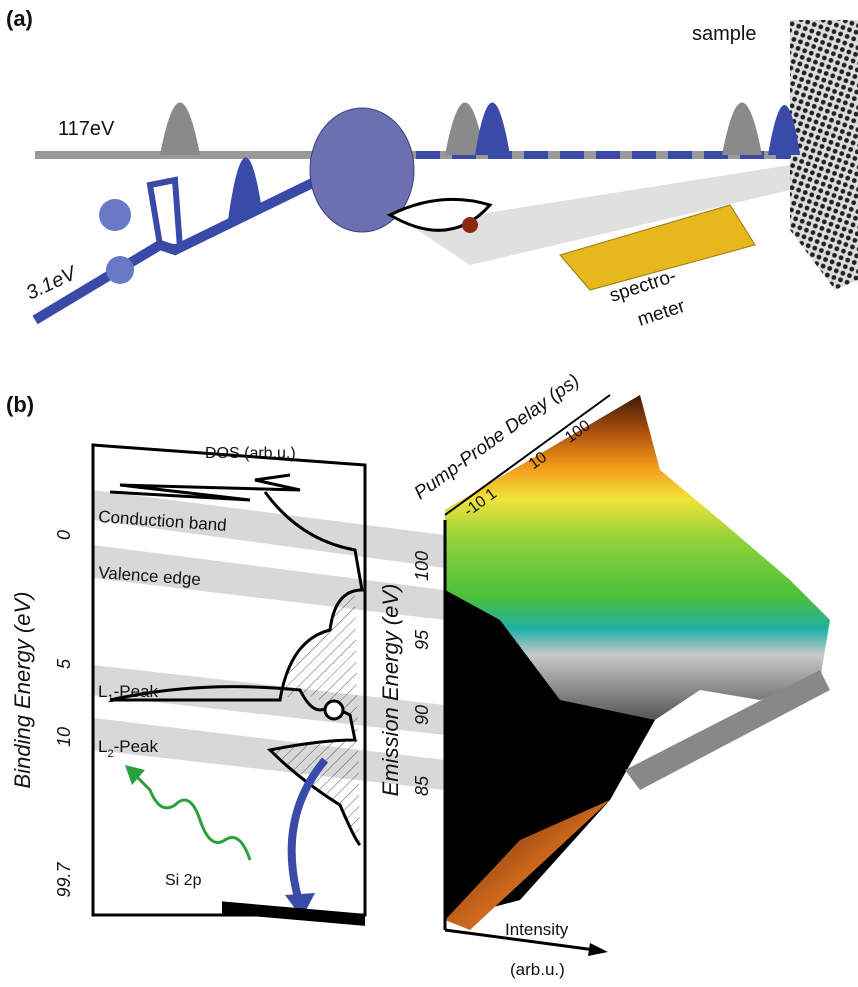 The width and height of the screenshot is (858, 987). What do you see at coordinates (527, 455) in the screenshot?
I see `delay-axis` at bounding box center [527, 455].